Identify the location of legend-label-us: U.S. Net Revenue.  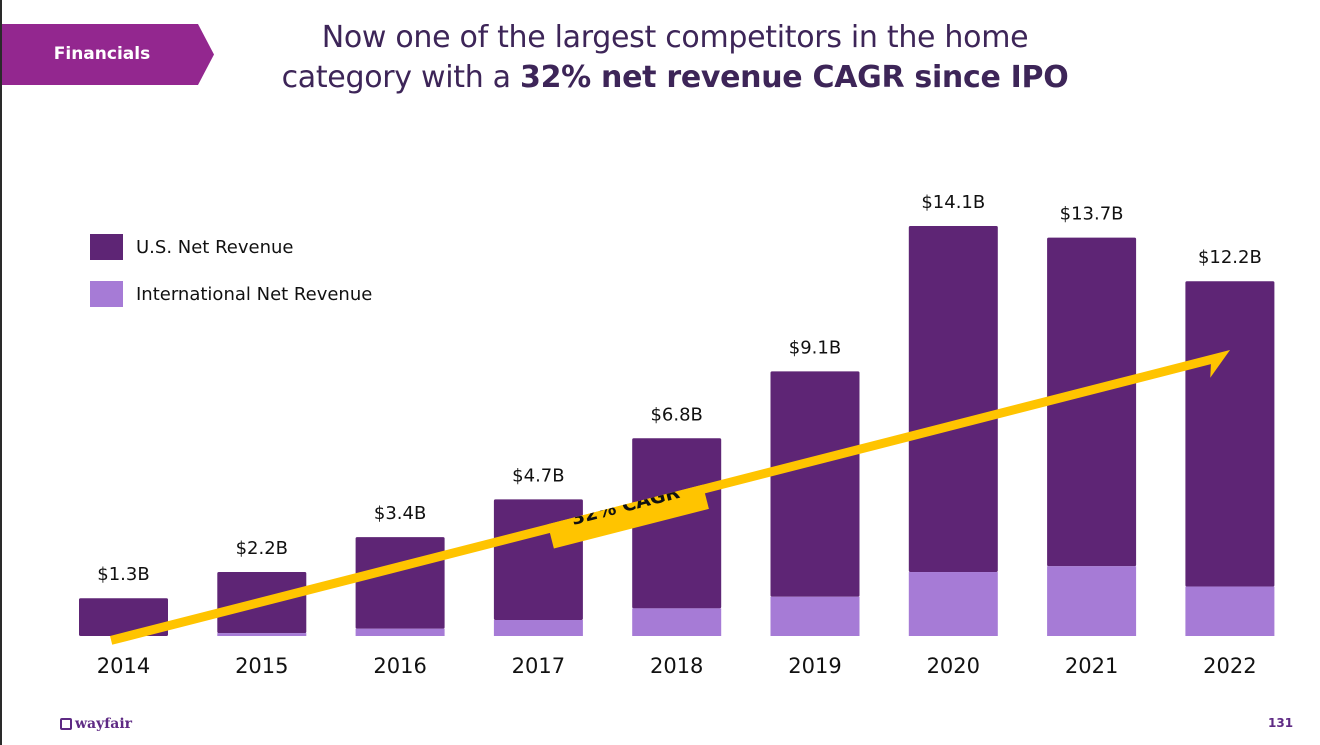
(215, 247).